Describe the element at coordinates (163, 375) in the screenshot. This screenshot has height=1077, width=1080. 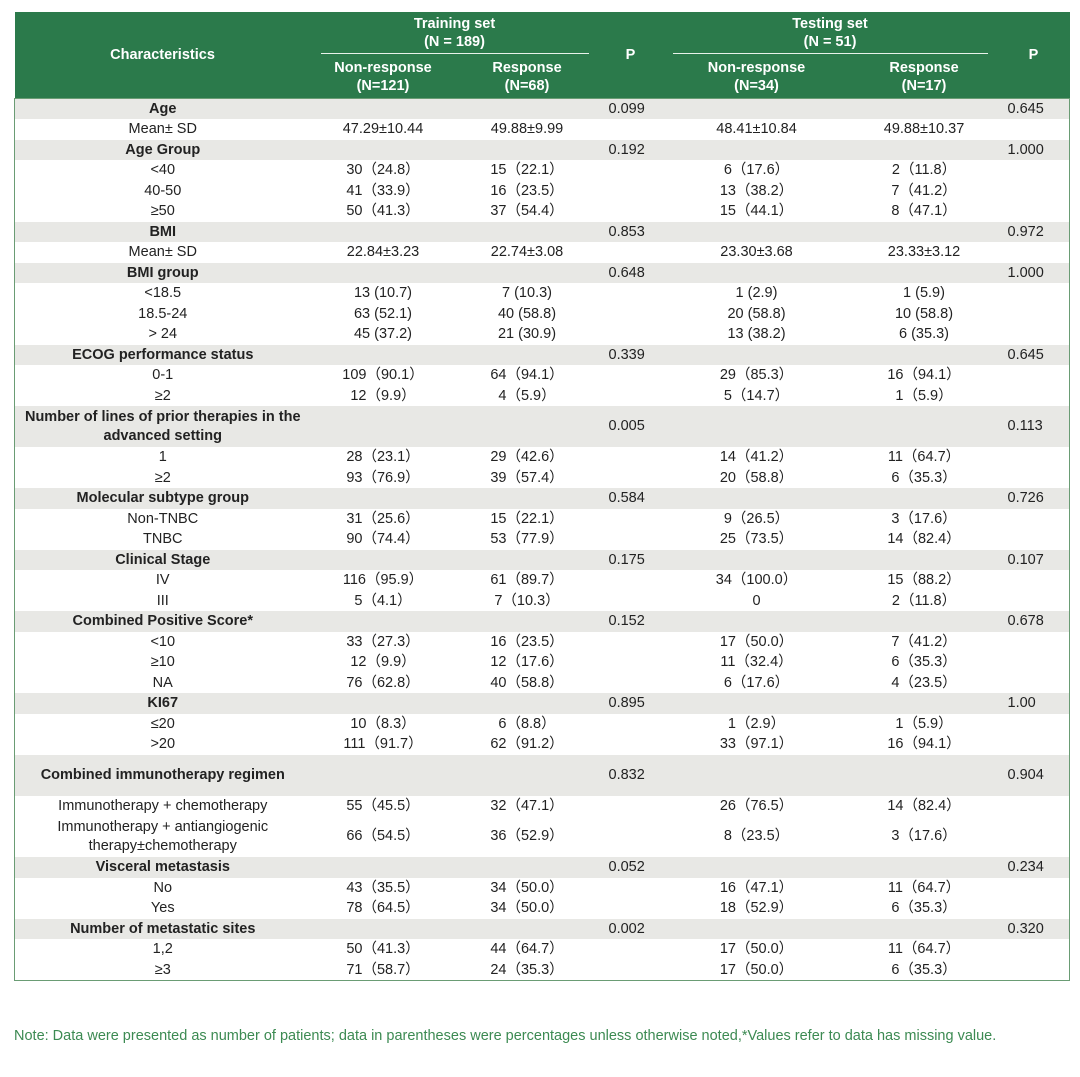
I see `row-label: 0-1` at that location.